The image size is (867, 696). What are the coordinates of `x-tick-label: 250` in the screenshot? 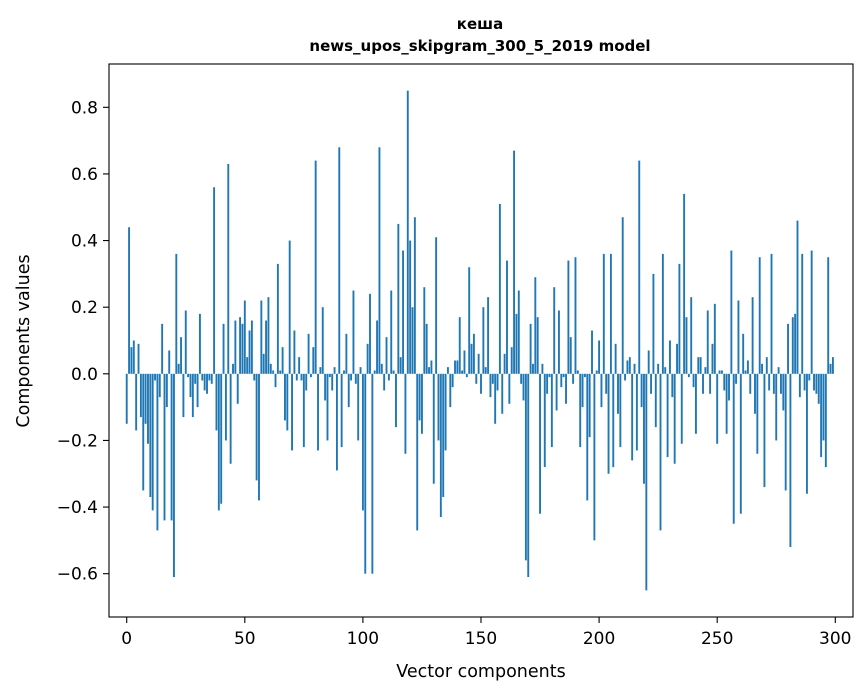 It's located at (717, 639).